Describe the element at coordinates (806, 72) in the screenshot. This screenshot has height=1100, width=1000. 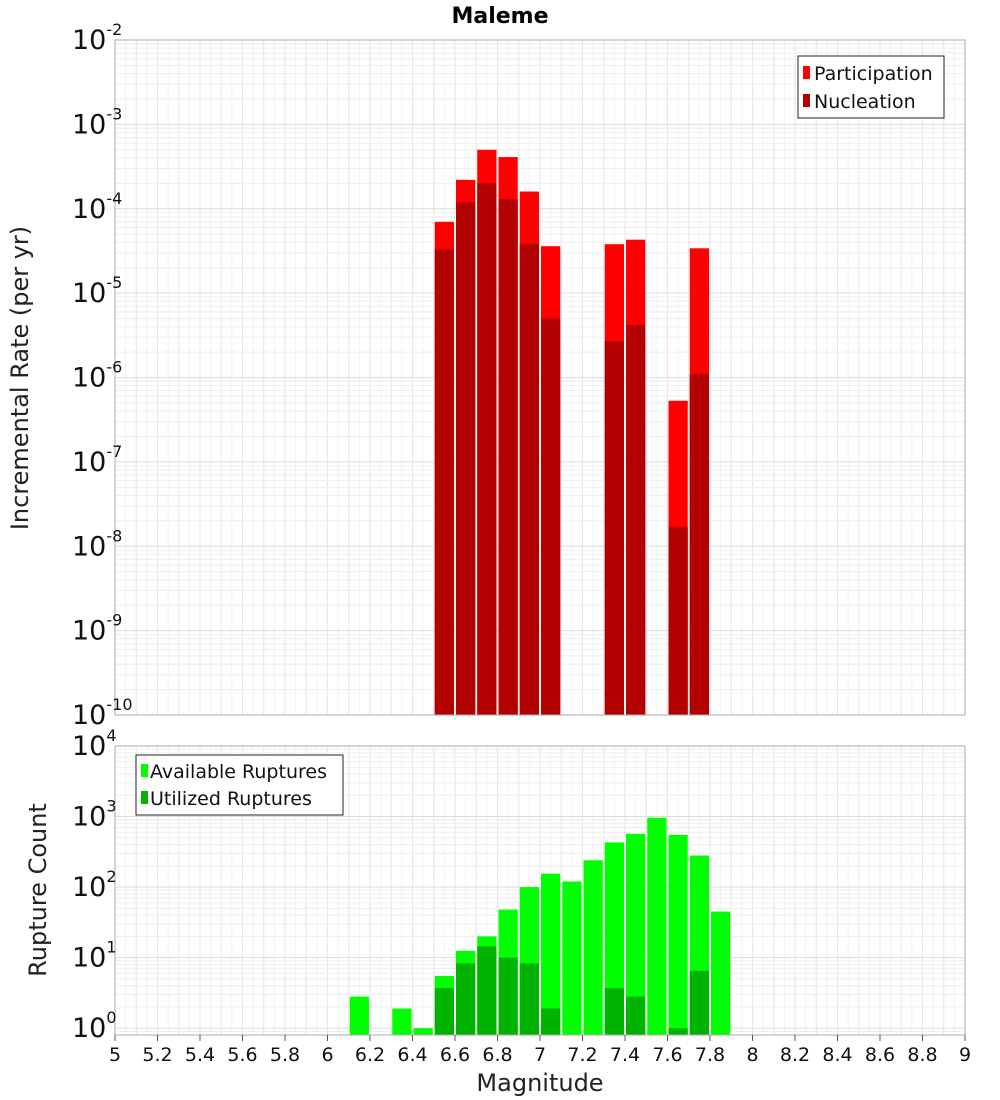
I see `legend-swatch-participation` at that location.